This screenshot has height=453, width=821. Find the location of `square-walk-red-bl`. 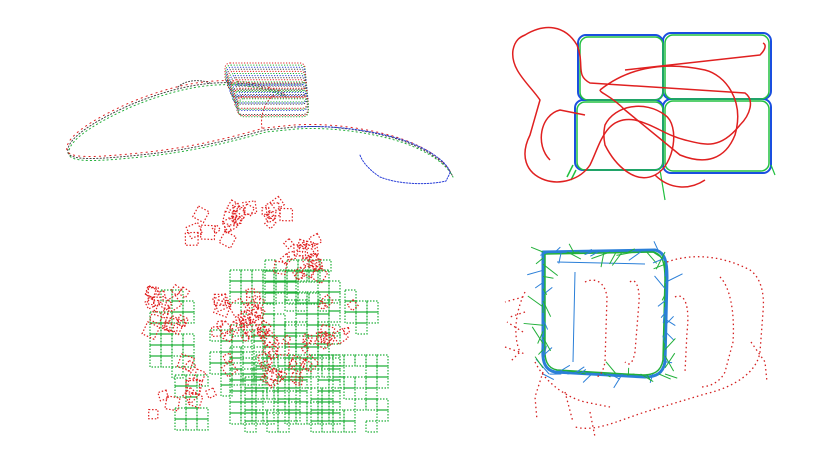

square-walk-red-bl is located at coordinates (250, 307).